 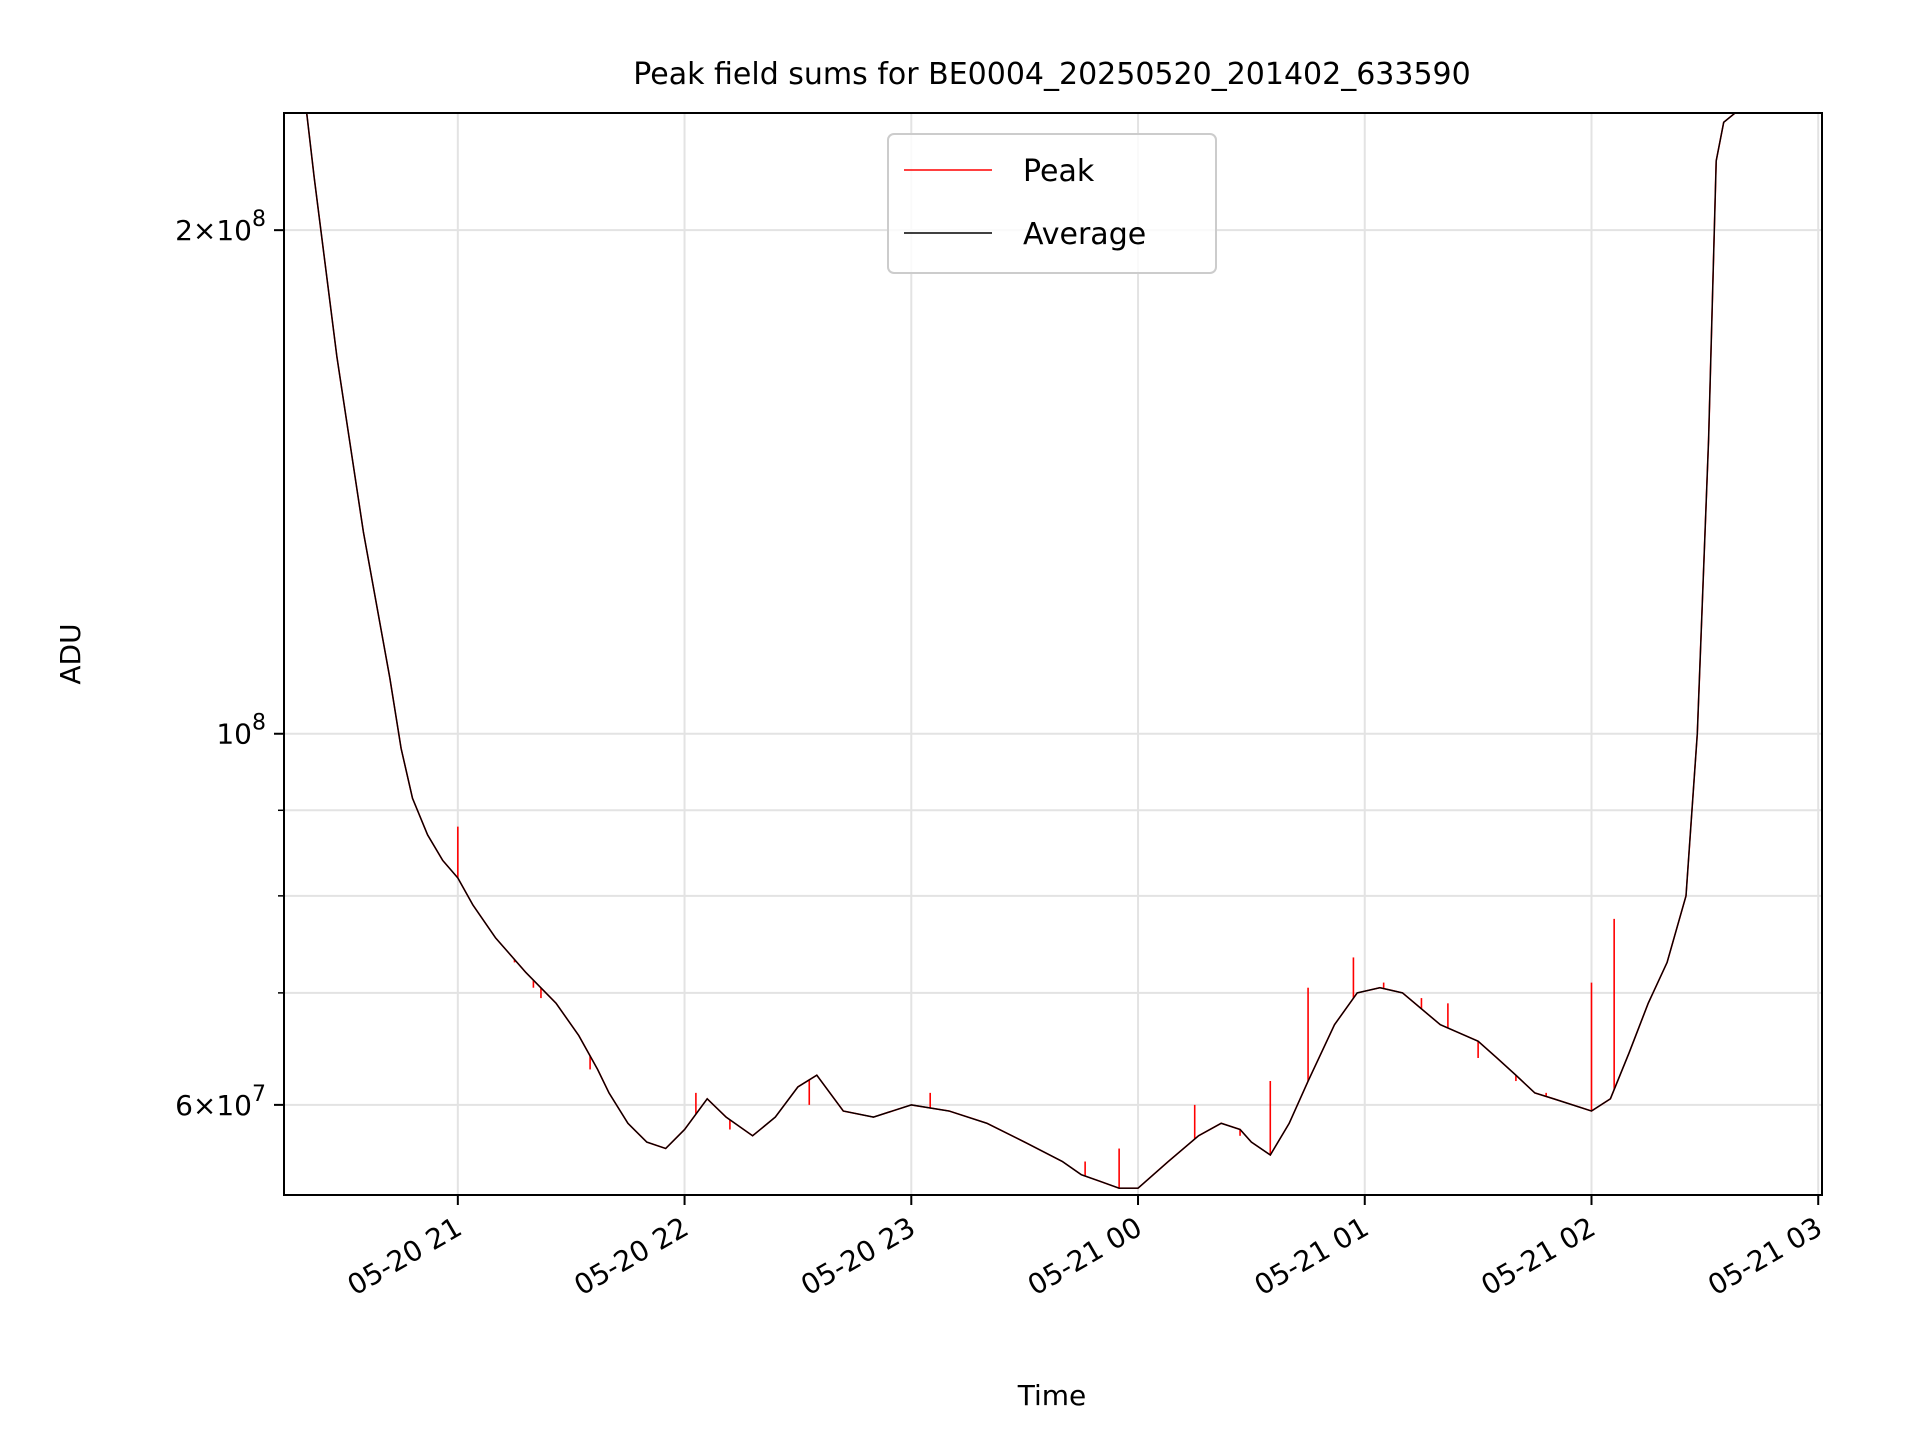 What do you see at coordinates (1052, 1395) in the screenshot?
I see `x-axis-label: Time` at bounding box center [1052, 1395].